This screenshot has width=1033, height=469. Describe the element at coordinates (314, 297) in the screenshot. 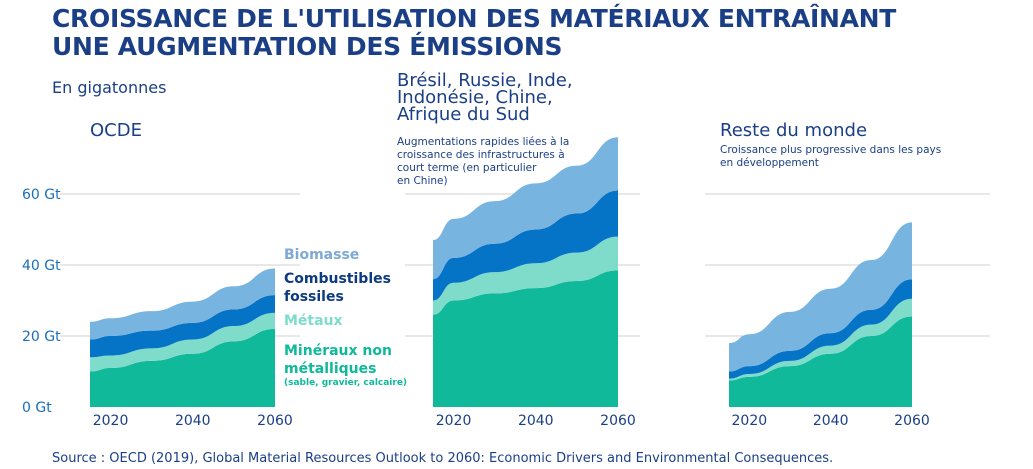

I see `legend-fossil-line: fossiles` at that location.